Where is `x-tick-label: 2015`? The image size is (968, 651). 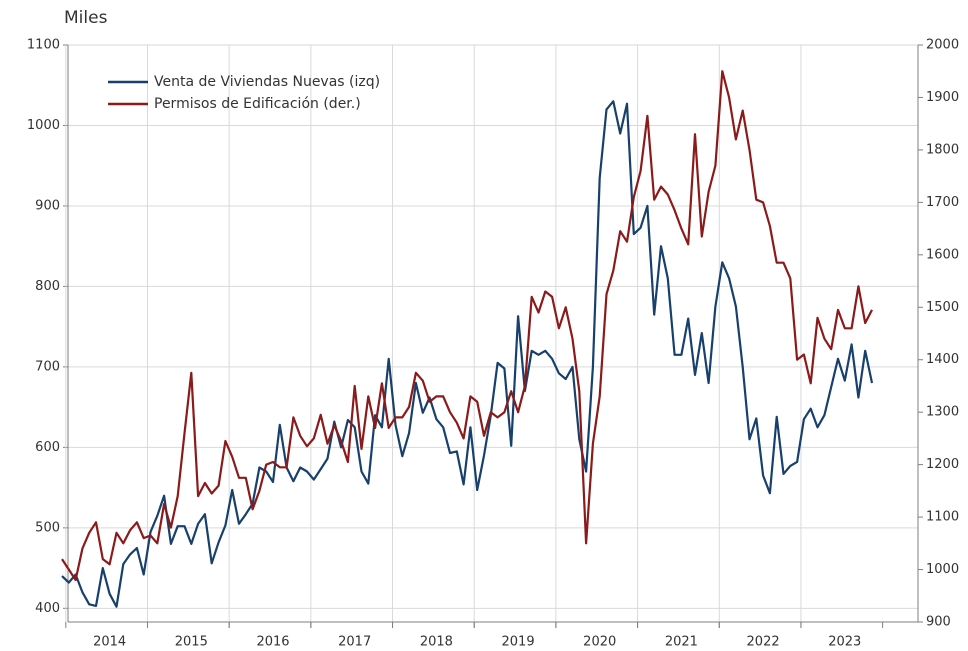 x-tick-label: 2015 is located at coordinates (191, 642).